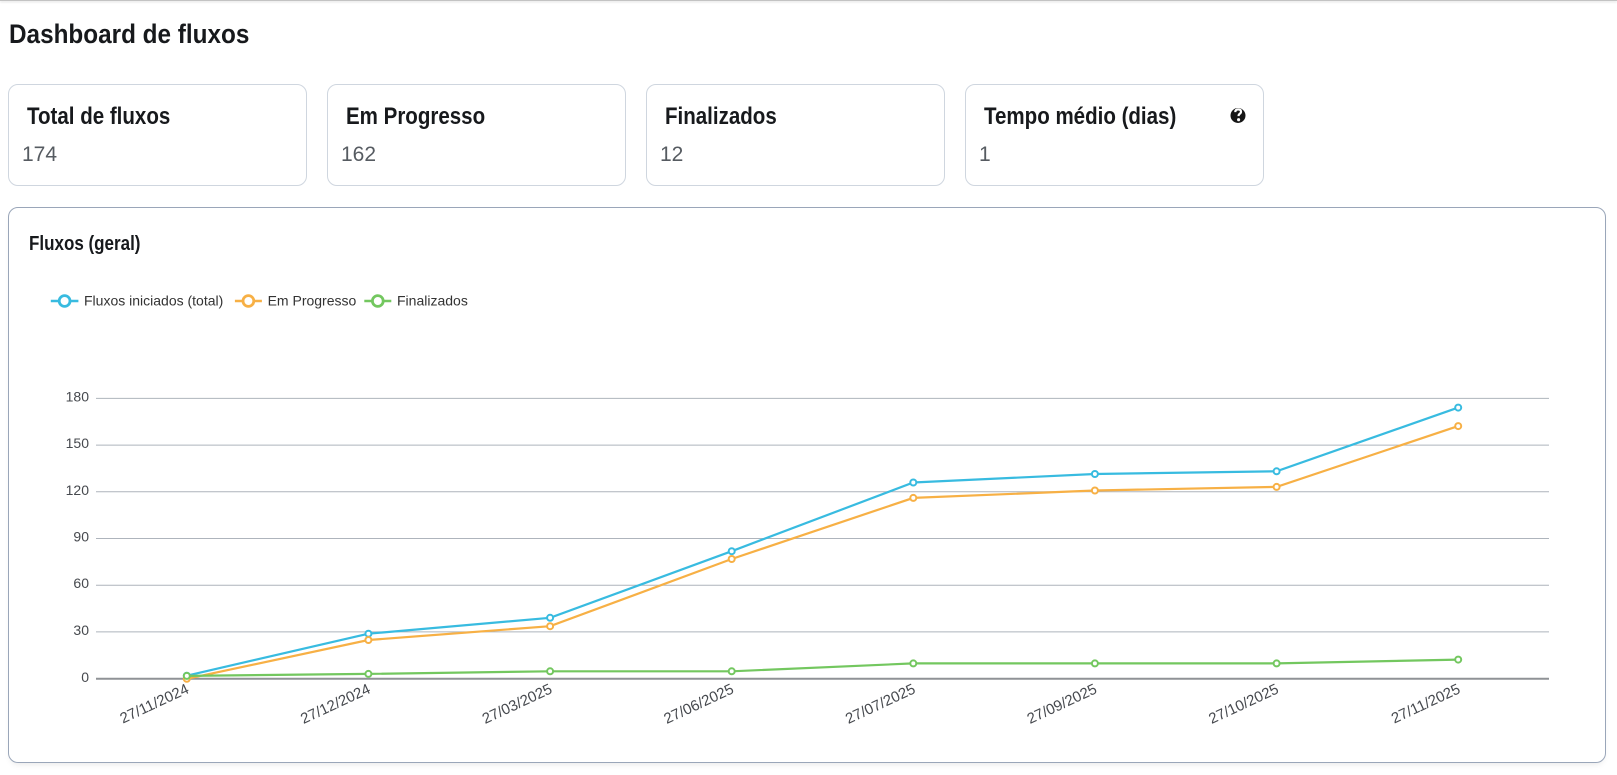  Describe the element at coordinates (78, 490) in the screenshot. I see `svg-text: 120` at that location.